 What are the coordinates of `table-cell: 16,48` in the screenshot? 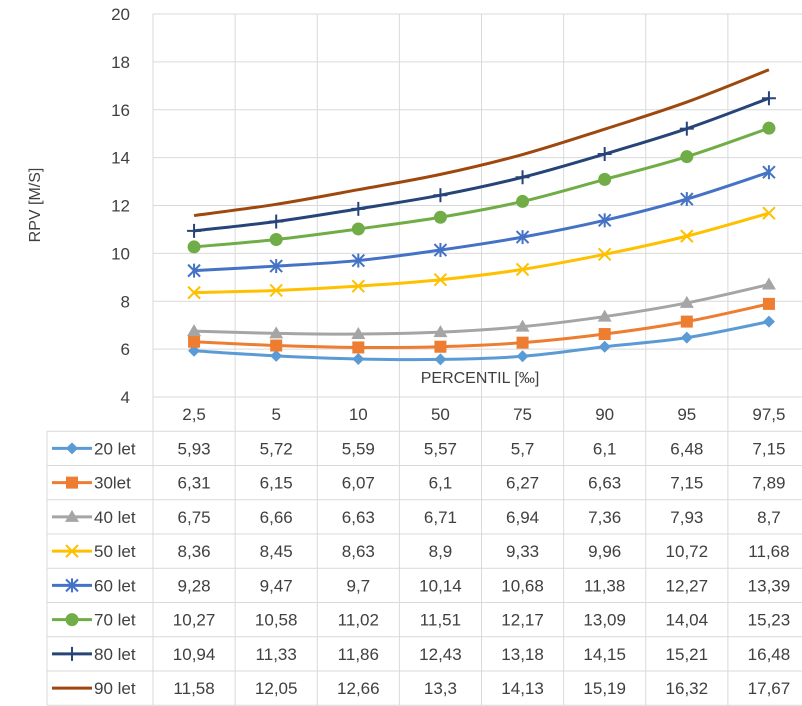 It's located at (769, 654).